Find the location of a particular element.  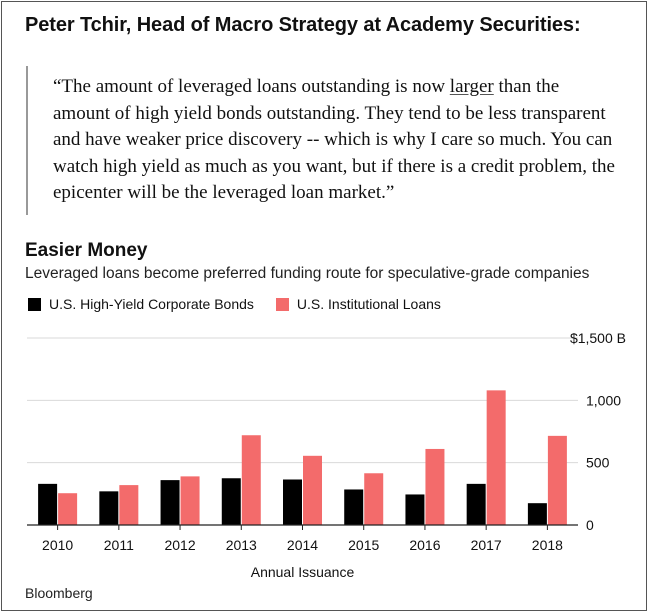

quote-link-larger: larger is located at coordinates (471, 86).